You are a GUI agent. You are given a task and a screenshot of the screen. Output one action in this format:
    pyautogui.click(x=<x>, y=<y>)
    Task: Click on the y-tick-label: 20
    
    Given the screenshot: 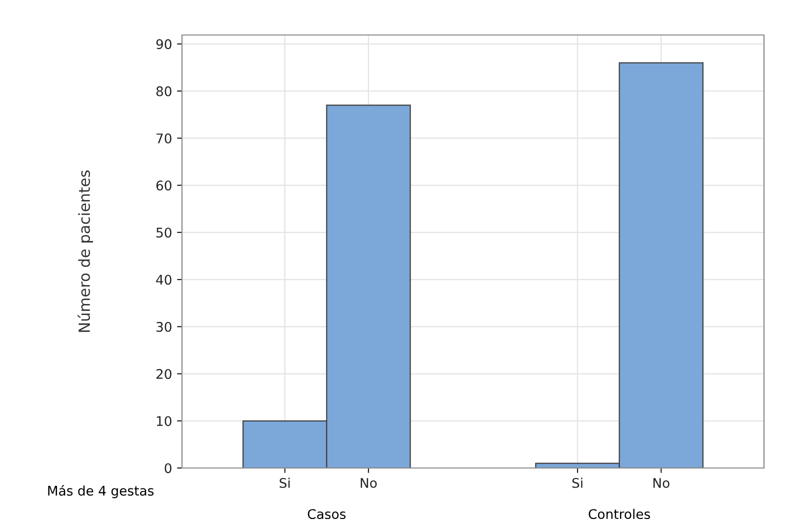 What is the action you would take?
    pyautogui.click(x=164, y=373)
    